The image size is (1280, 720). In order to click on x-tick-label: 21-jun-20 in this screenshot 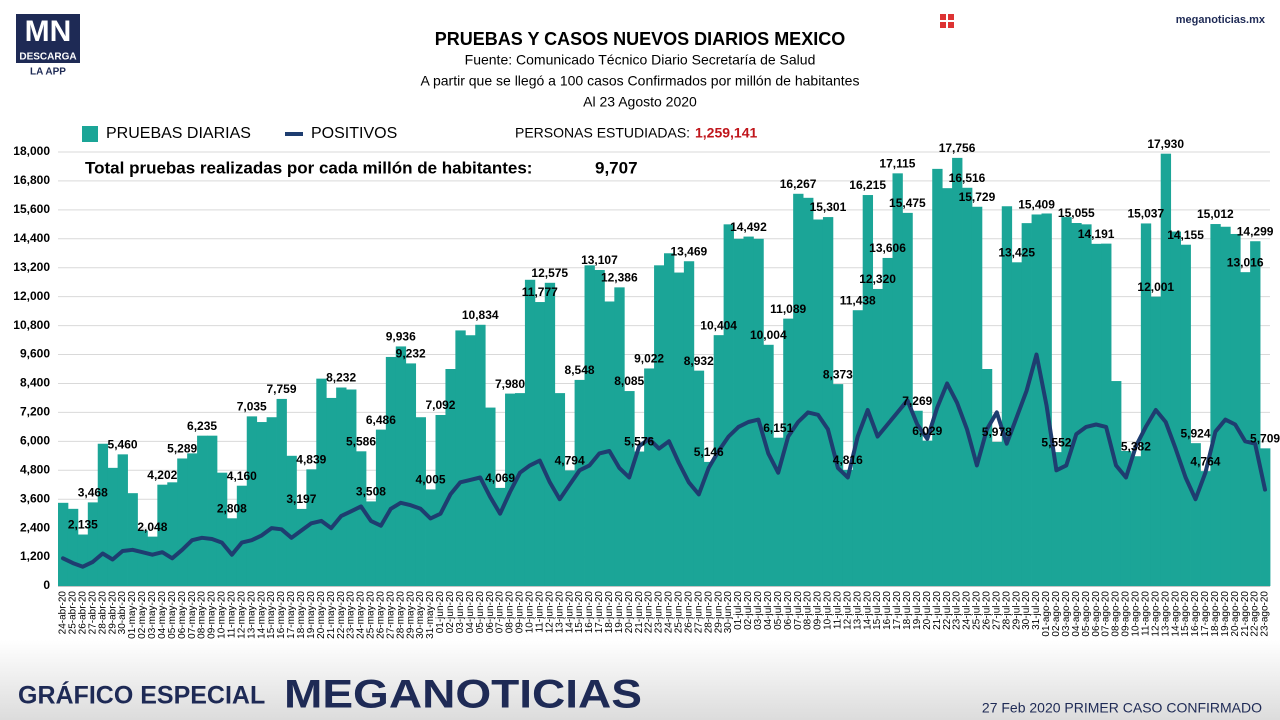, I will do `click(639, 612)`.